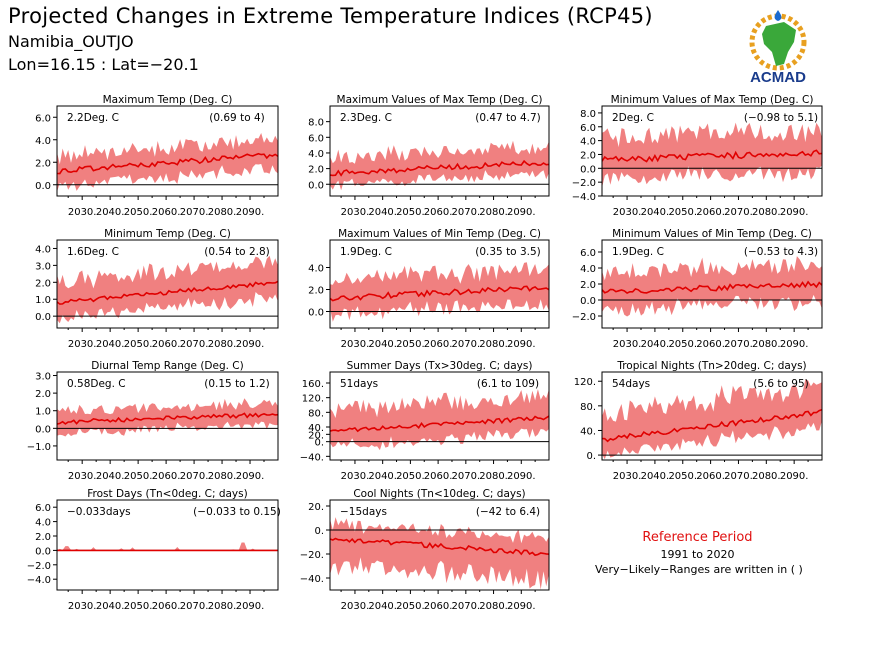 This screenshot has width=879, height=659. Describe the element at coordinates (237, 252) in the screenshot. I see `likely-range-label: (0.54 to 2.8)` at that location.